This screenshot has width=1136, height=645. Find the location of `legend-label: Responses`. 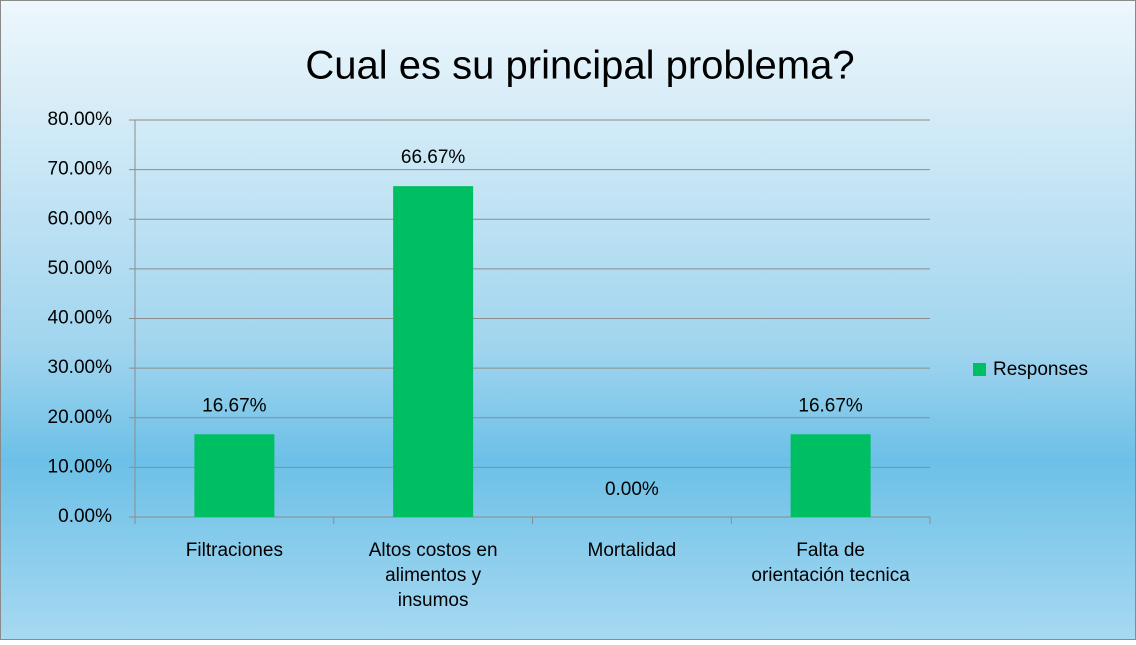

legend-label: Responses is located at coordinates (1040, 369).